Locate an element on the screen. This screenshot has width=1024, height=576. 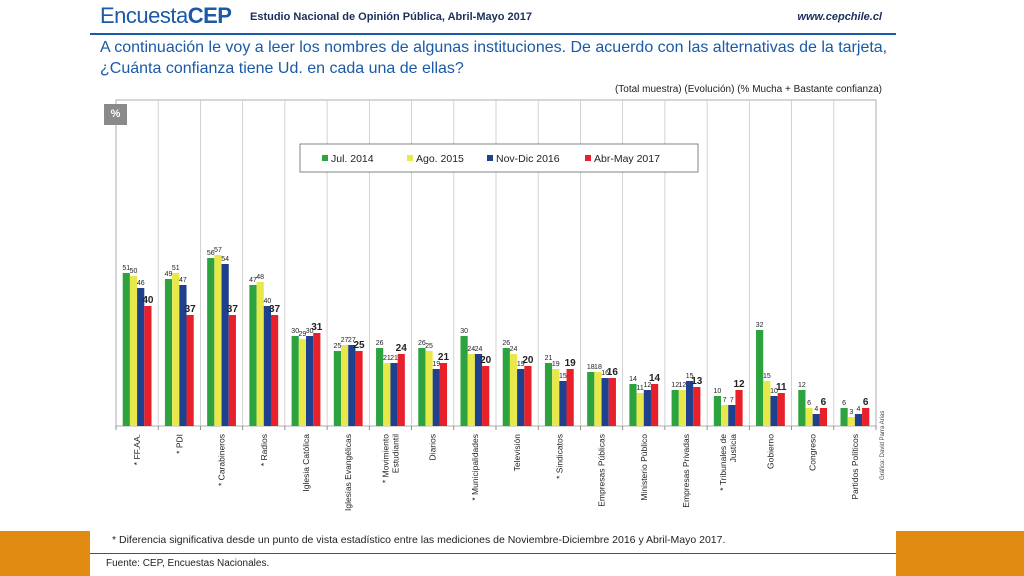
bar-value-label: 14 is located at coordinates (655, 378).